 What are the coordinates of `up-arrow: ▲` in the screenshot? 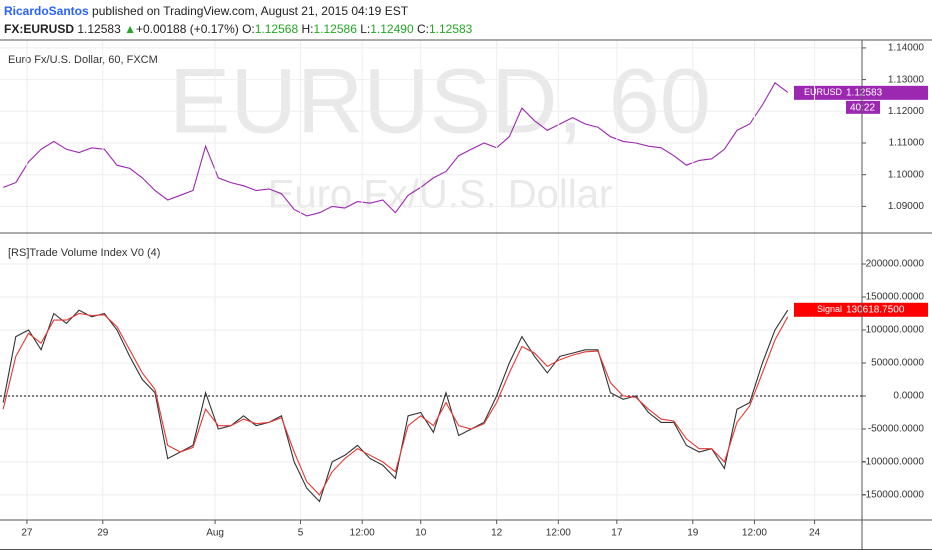 It's located at (130, 29).